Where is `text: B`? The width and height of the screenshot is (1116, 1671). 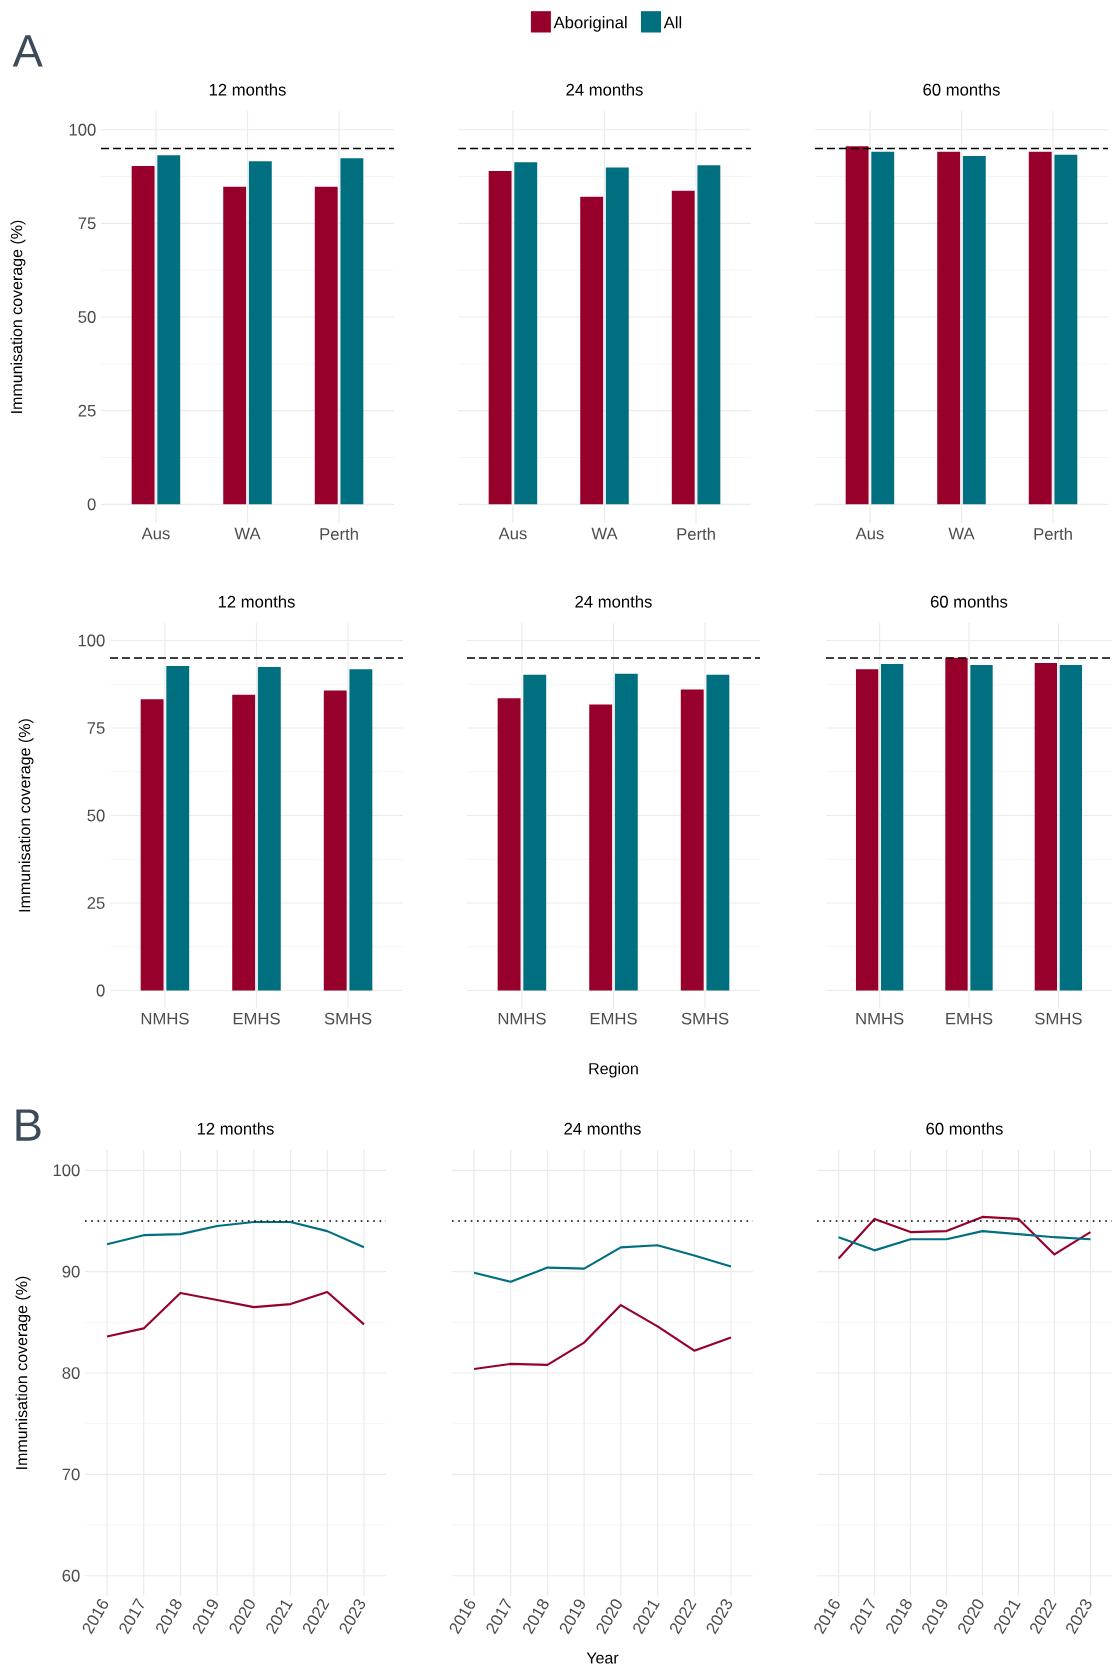
text: B is located at coordinates (28, 1125).